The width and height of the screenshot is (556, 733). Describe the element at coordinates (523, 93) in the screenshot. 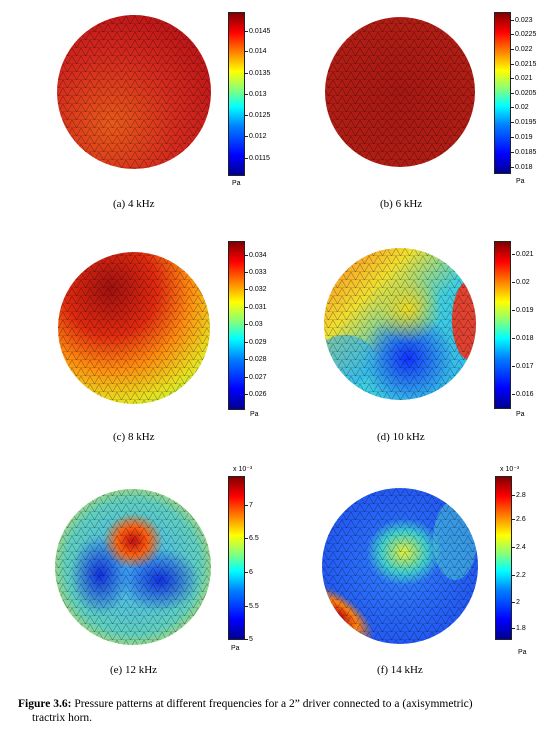

I see `tick-label: 0.0205` at that location.